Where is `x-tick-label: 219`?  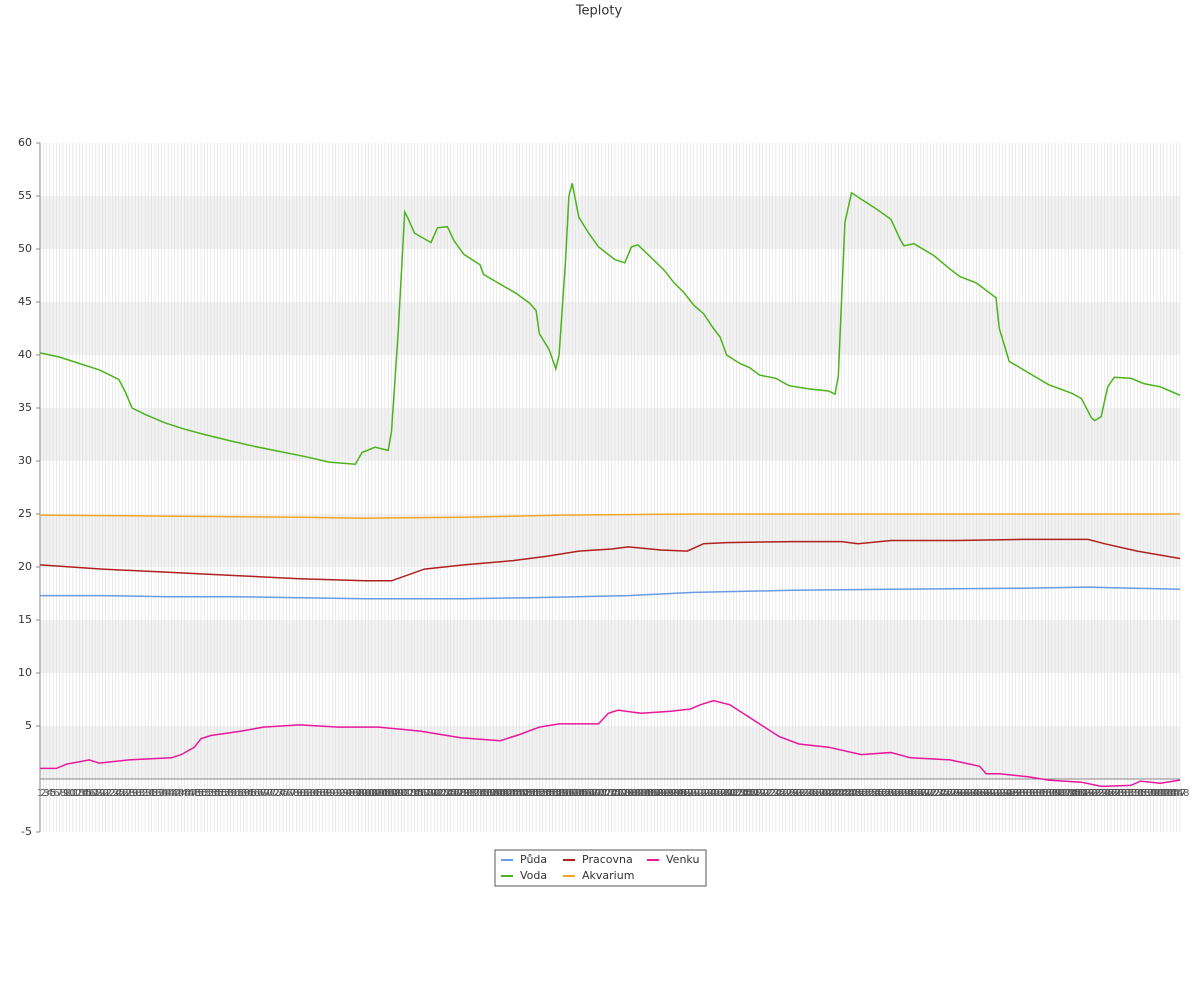
x-tick-label: 219 is located at coordinates (756, 793).